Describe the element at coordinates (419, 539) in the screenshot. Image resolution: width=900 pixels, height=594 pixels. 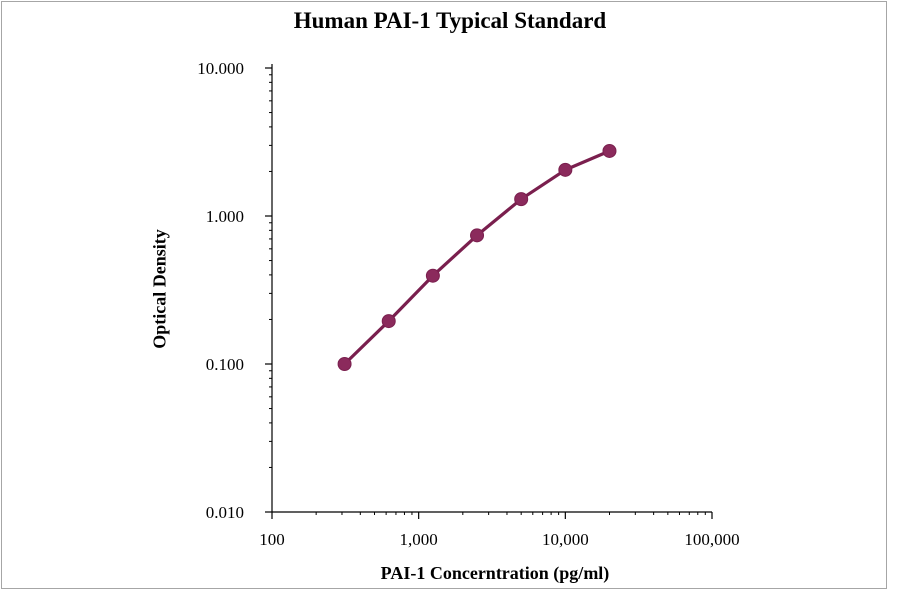
I see `x-tick-label: 1,000` at that location.